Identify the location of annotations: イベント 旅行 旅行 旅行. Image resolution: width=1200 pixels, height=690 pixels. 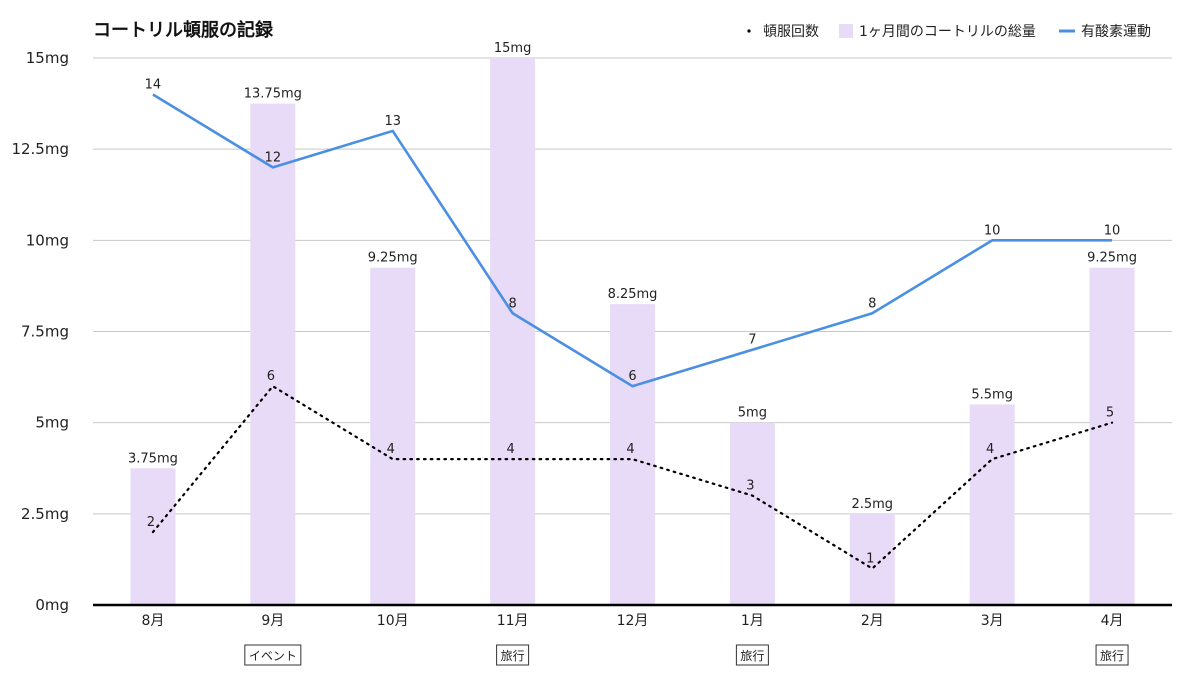
(686, 655).